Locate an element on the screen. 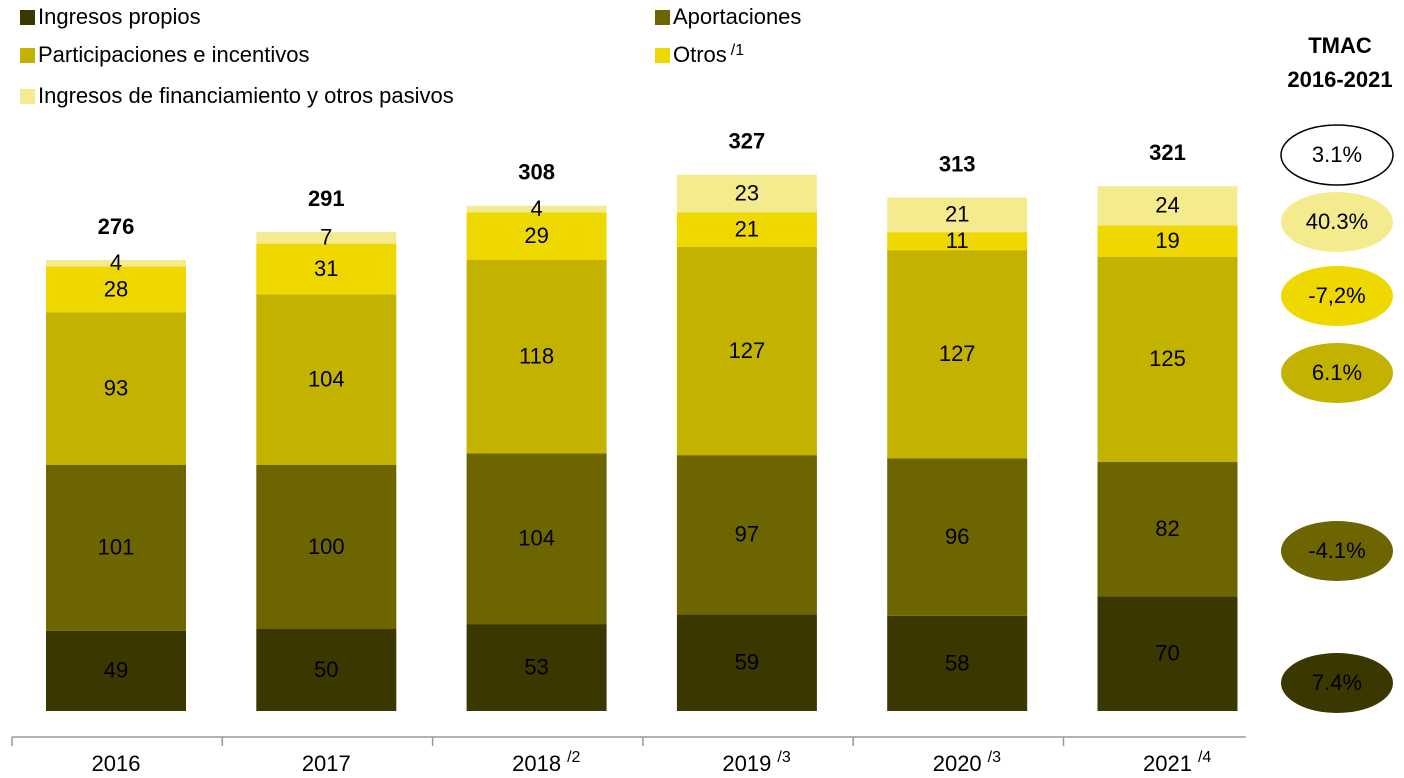 This screenshot has width=1404, height=778. total-label: 276 is located at coordinates (116, 226).